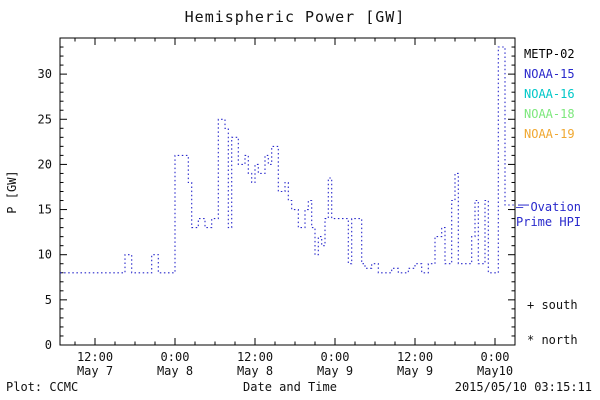  What do you see at coordinates (552, 305) in the screenshot?
I see `south-marker-legend: + south` at bounding box center [552, 305].